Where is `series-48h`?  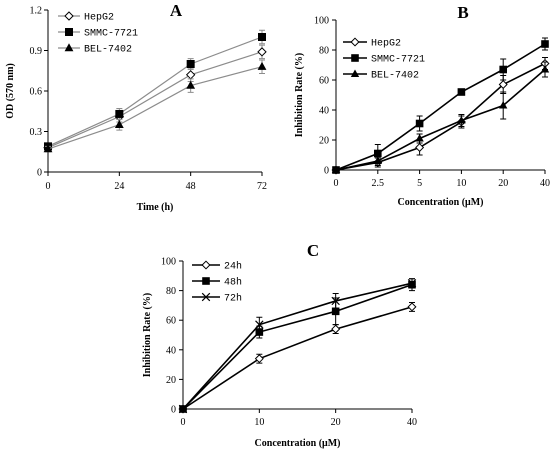
series-48h is located at coordinates (297, 345).